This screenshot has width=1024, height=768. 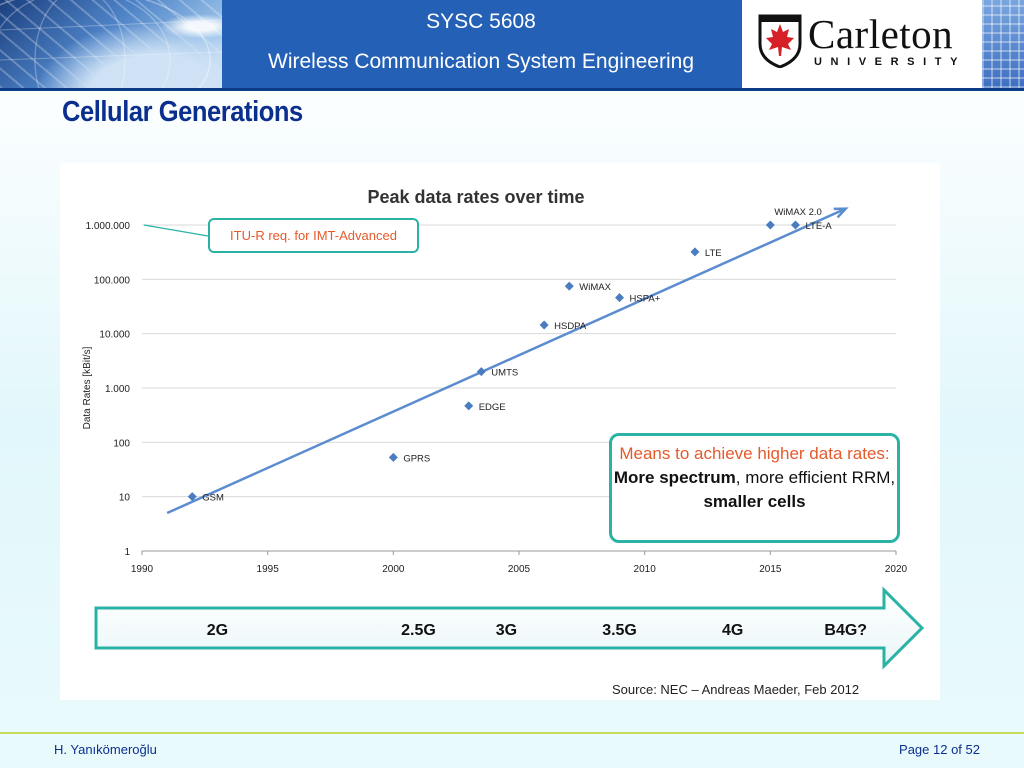 What do you see at coordinates (512, 89) in the screenshot?
I see `header-divider` at bounding box center [512, 89].